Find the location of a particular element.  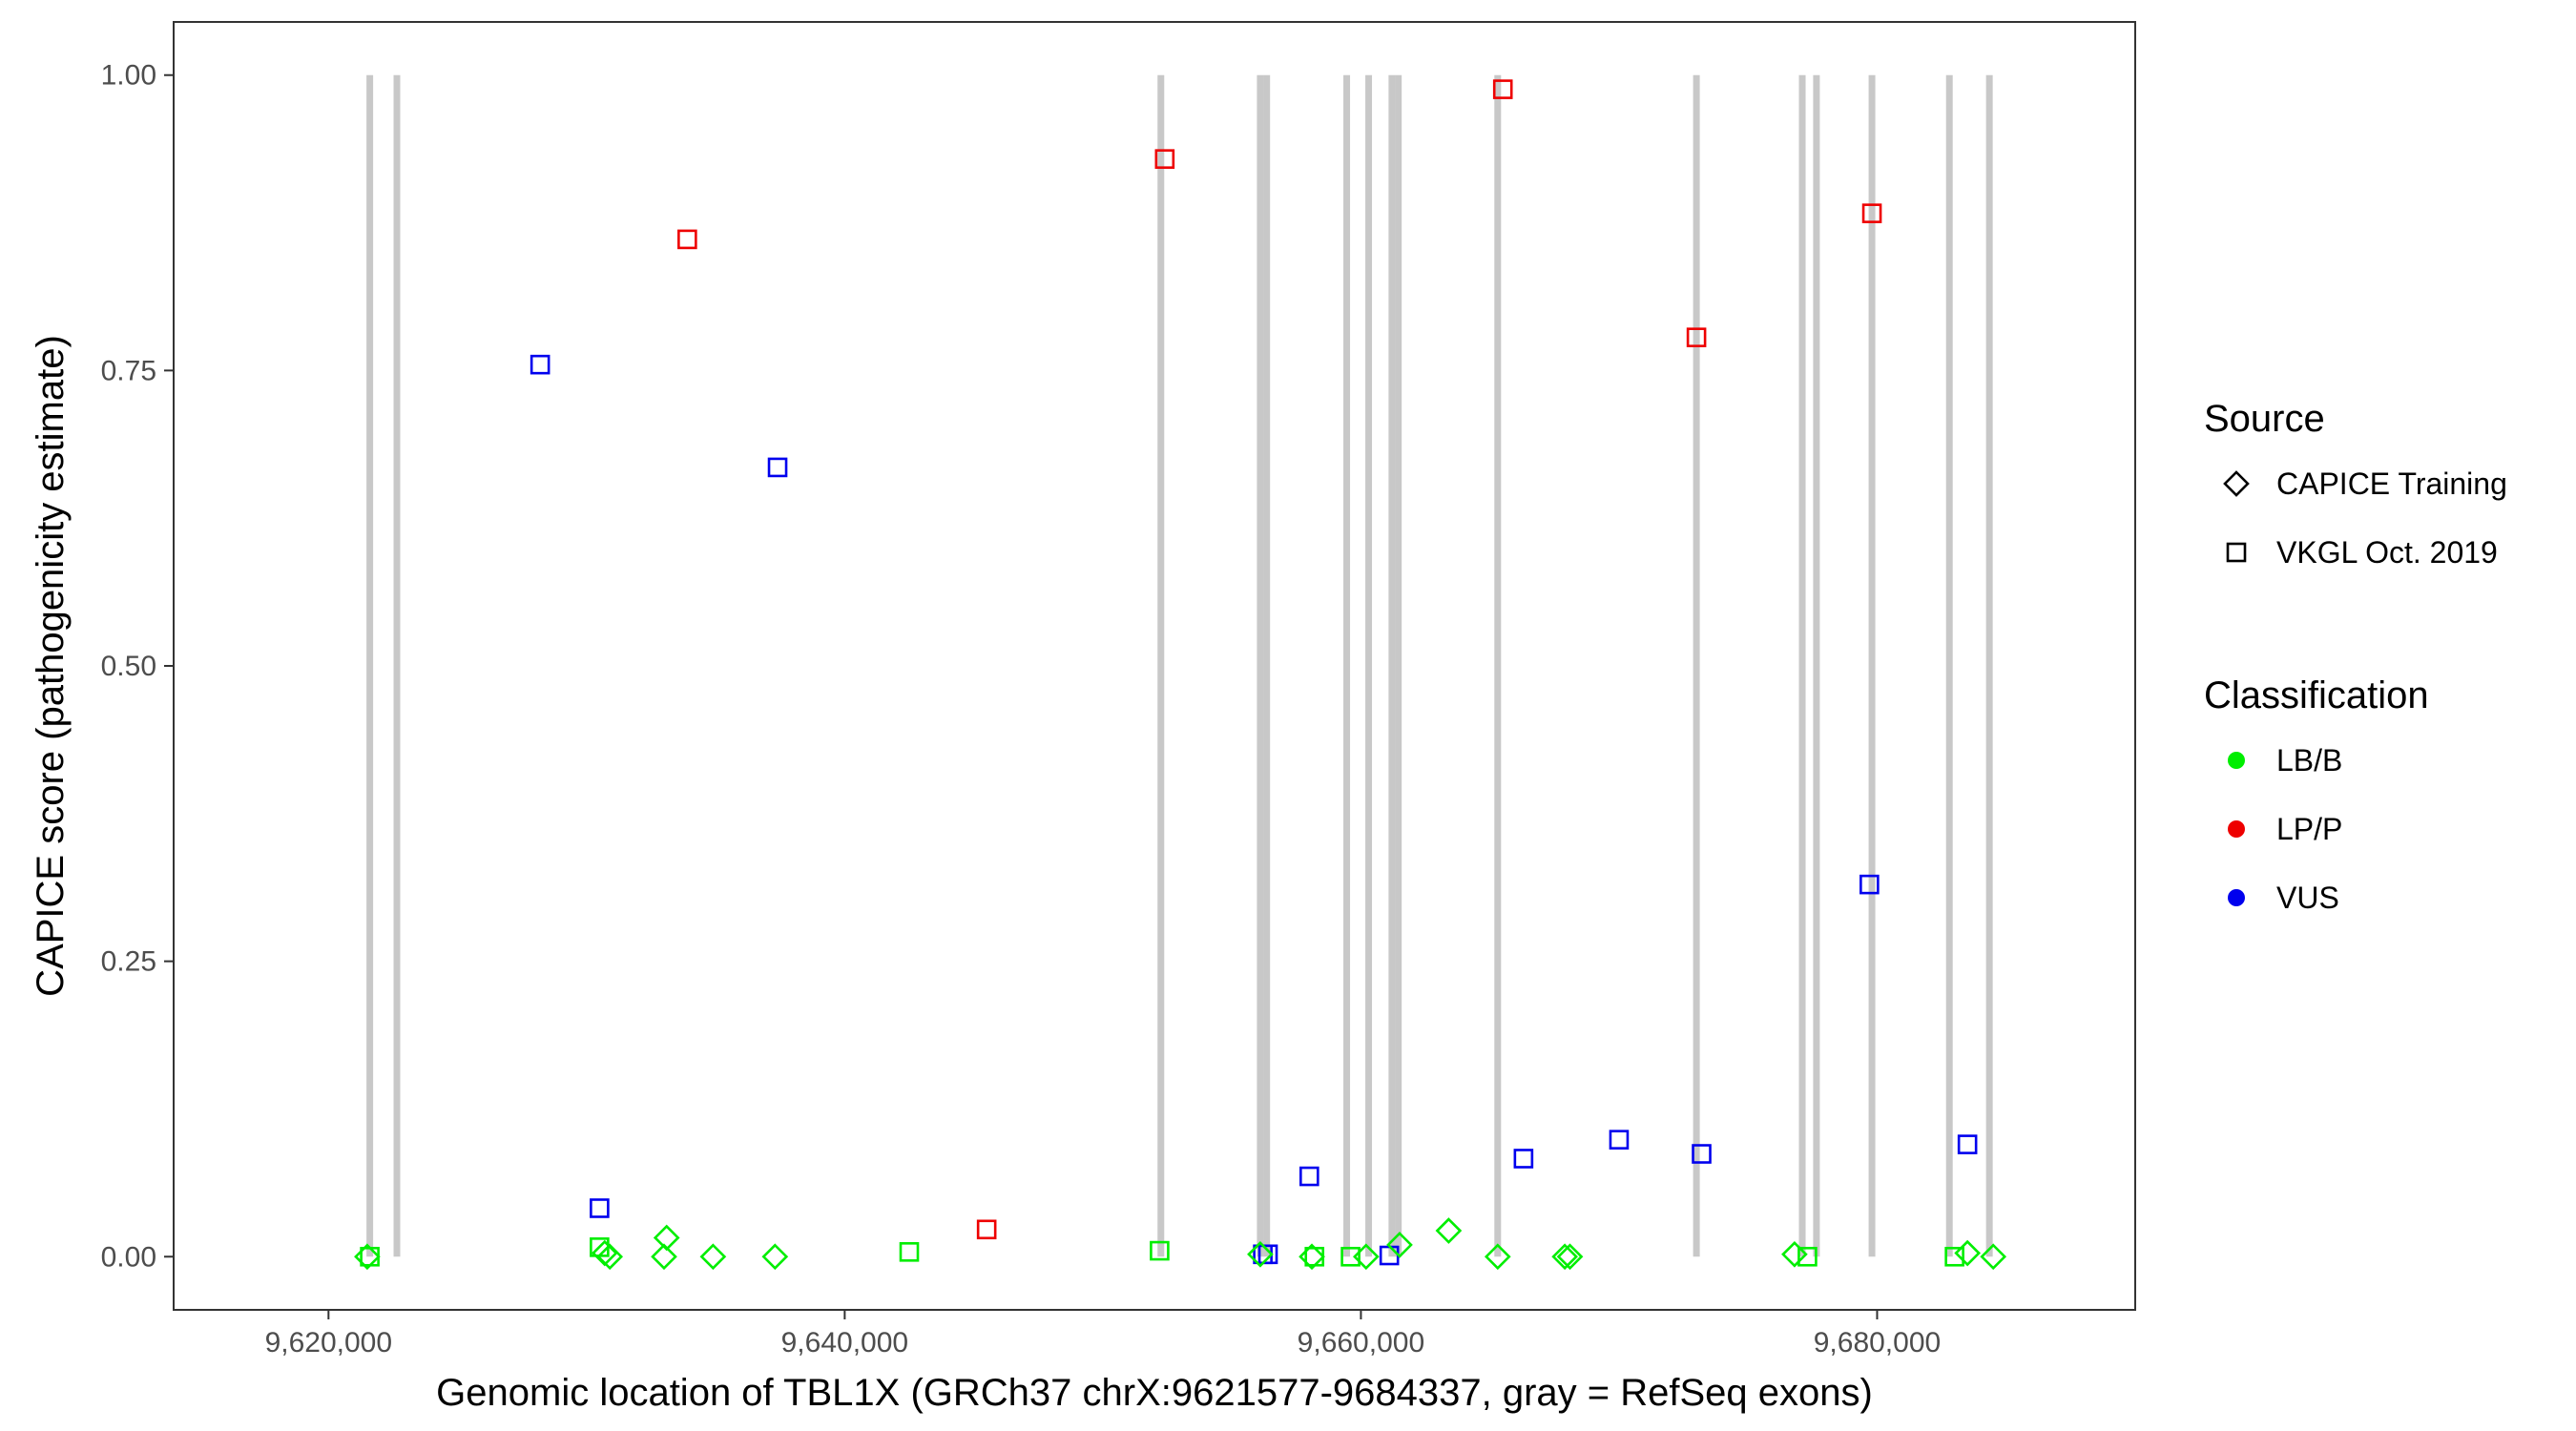

x-tick-label: 9,620,000 is located at coordinates (328, 1342).